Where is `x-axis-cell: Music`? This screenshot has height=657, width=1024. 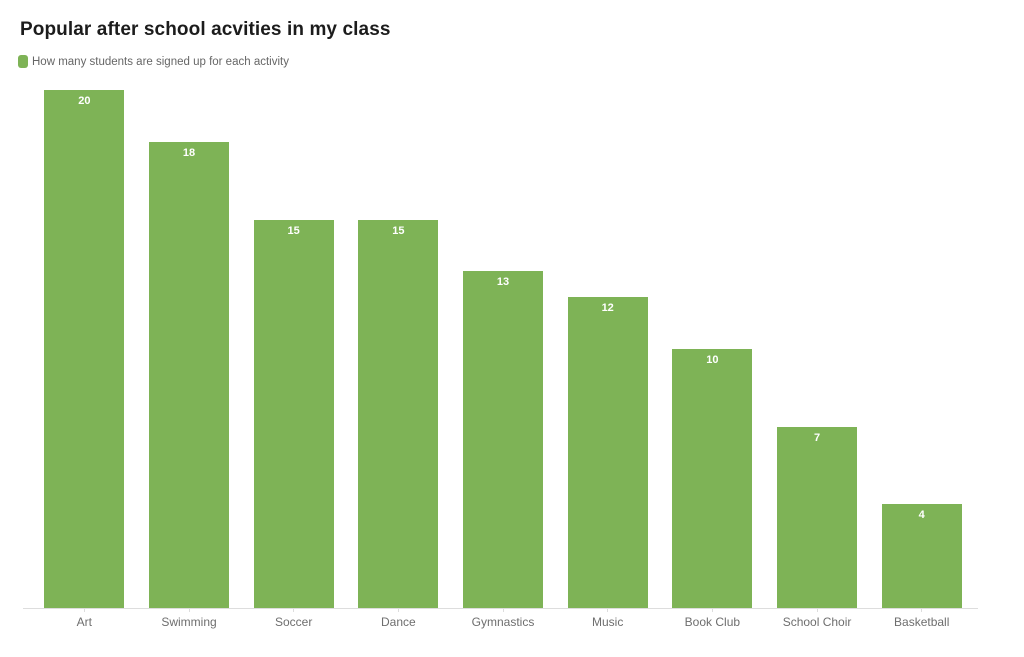 x-axis-cell: Music is located at coordinates (607, 618).